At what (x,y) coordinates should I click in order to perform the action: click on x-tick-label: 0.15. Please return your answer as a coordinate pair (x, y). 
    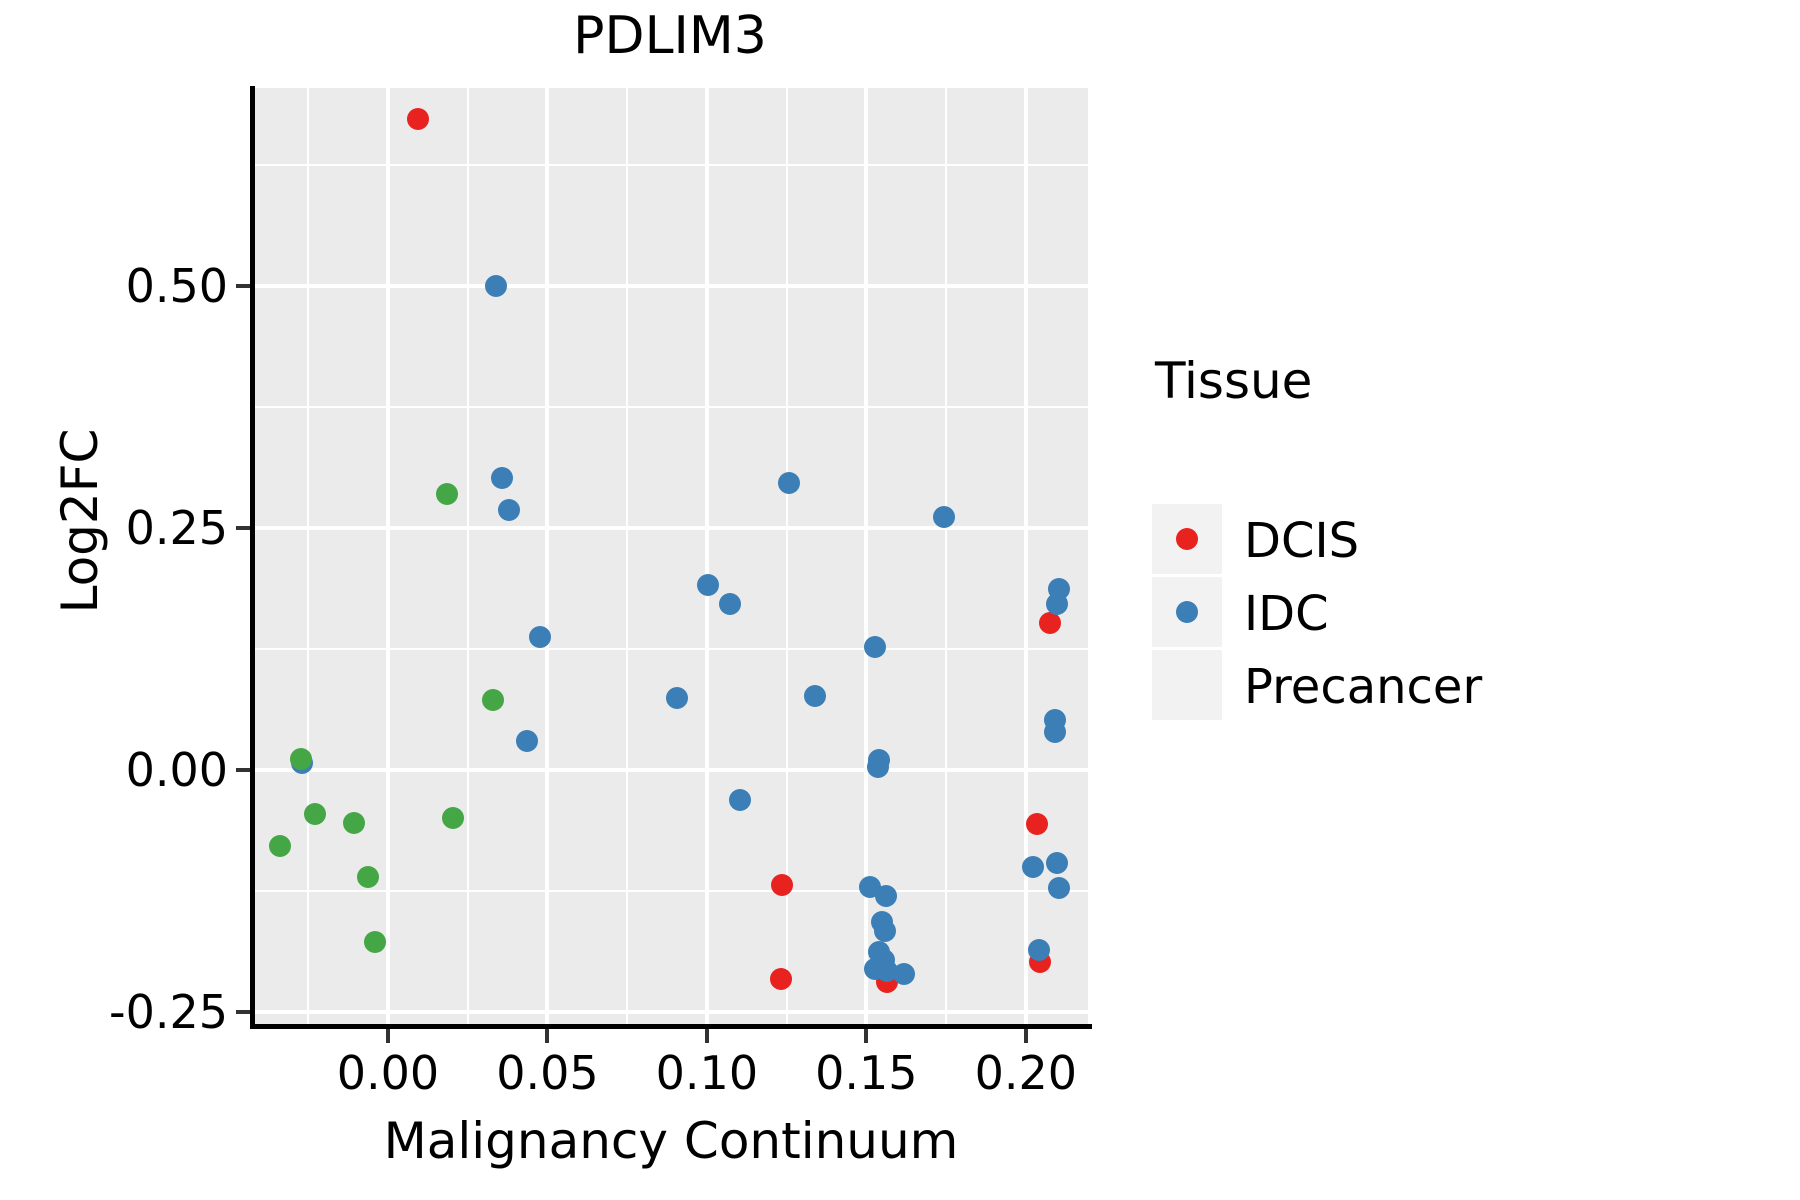
    Looking at the image, I should click on (866, 1073).